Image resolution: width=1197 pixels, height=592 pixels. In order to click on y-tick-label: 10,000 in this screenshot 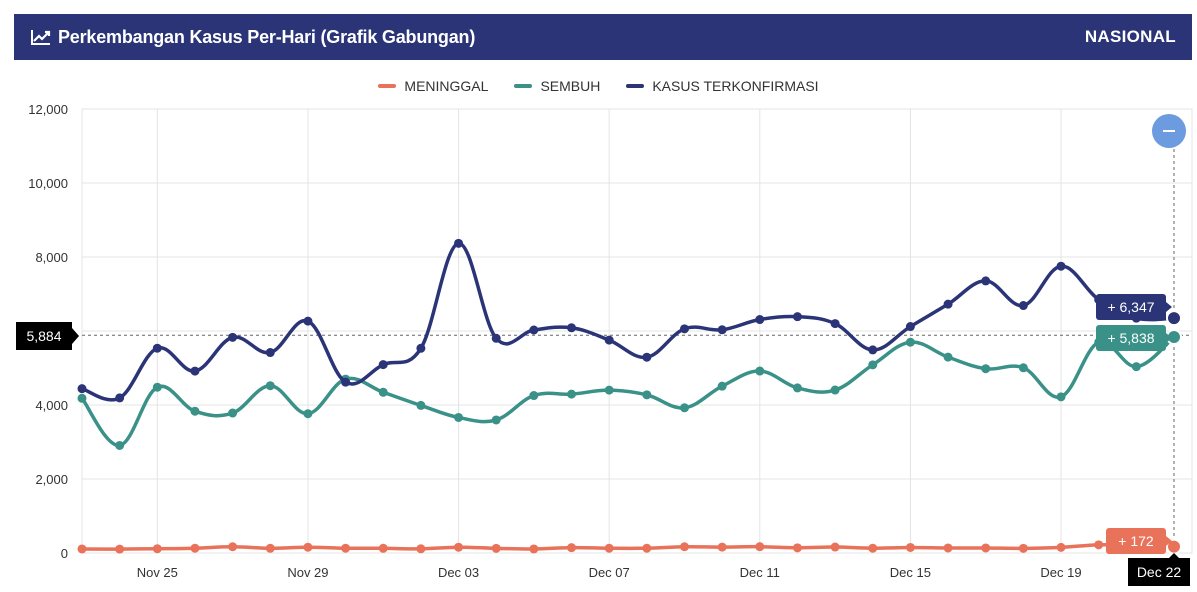, I will do `click(48, 183)`.